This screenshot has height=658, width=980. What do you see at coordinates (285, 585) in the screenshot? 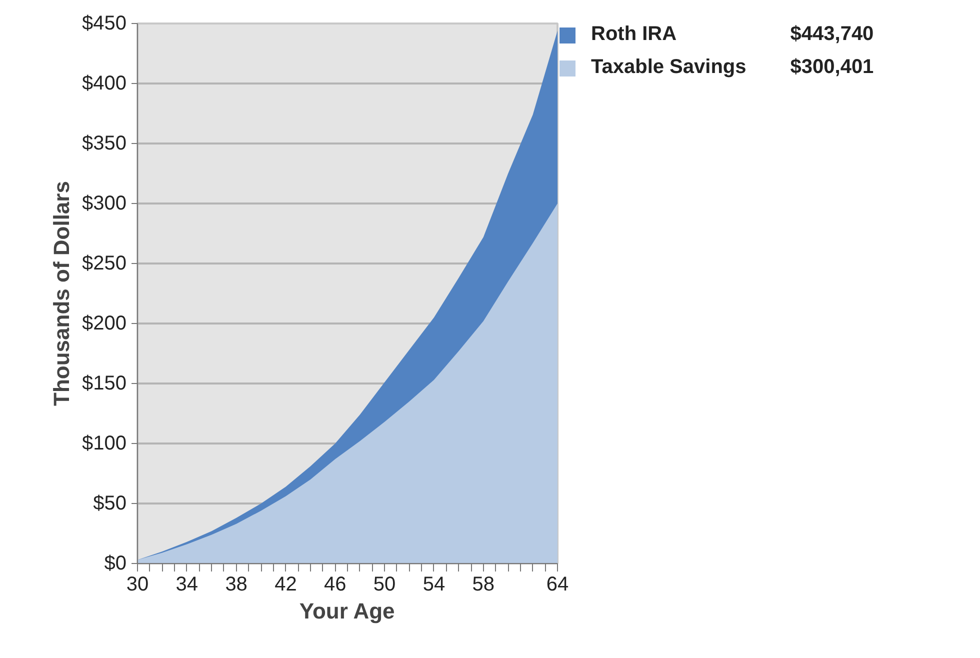
I see `x-tick-label: 42` at bounding box center [285, 585].